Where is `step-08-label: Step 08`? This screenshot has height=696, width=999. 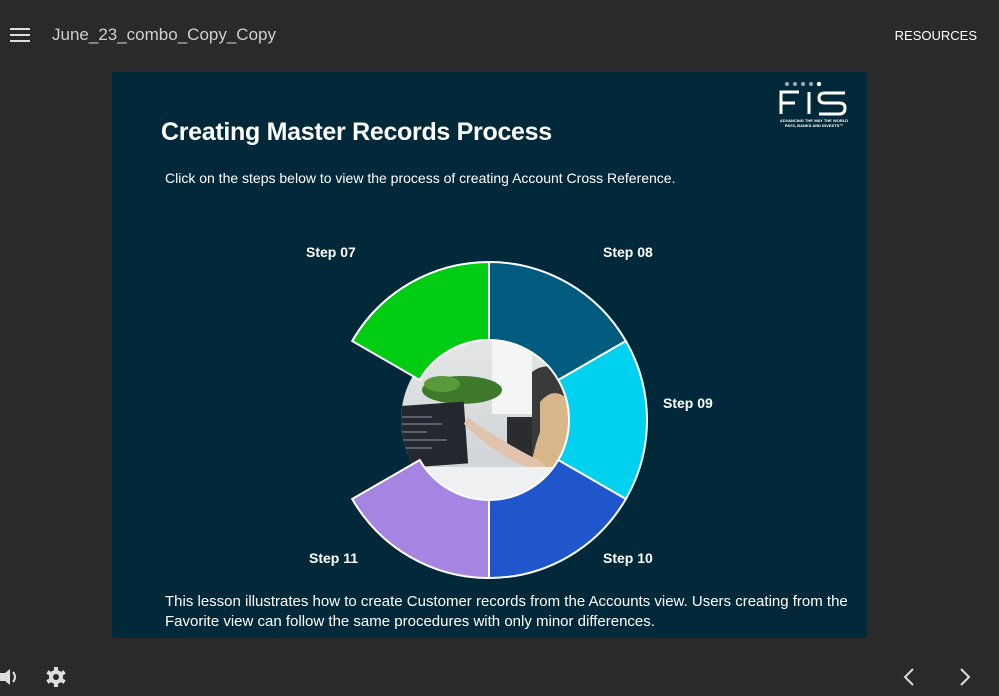 step-08-label: Step 08 is located at coordinates (628, 252).